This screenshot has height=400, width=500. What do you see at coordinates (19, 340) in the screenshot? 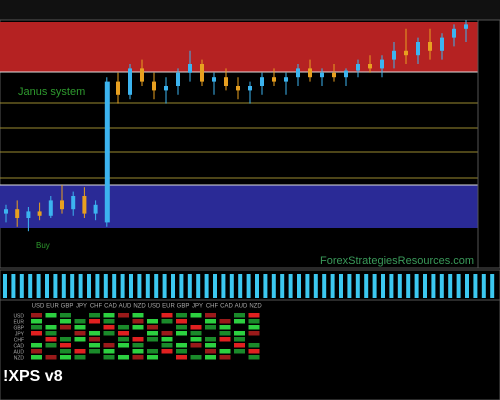
I see `row-label: CHF` at bounding box center [19, 340].